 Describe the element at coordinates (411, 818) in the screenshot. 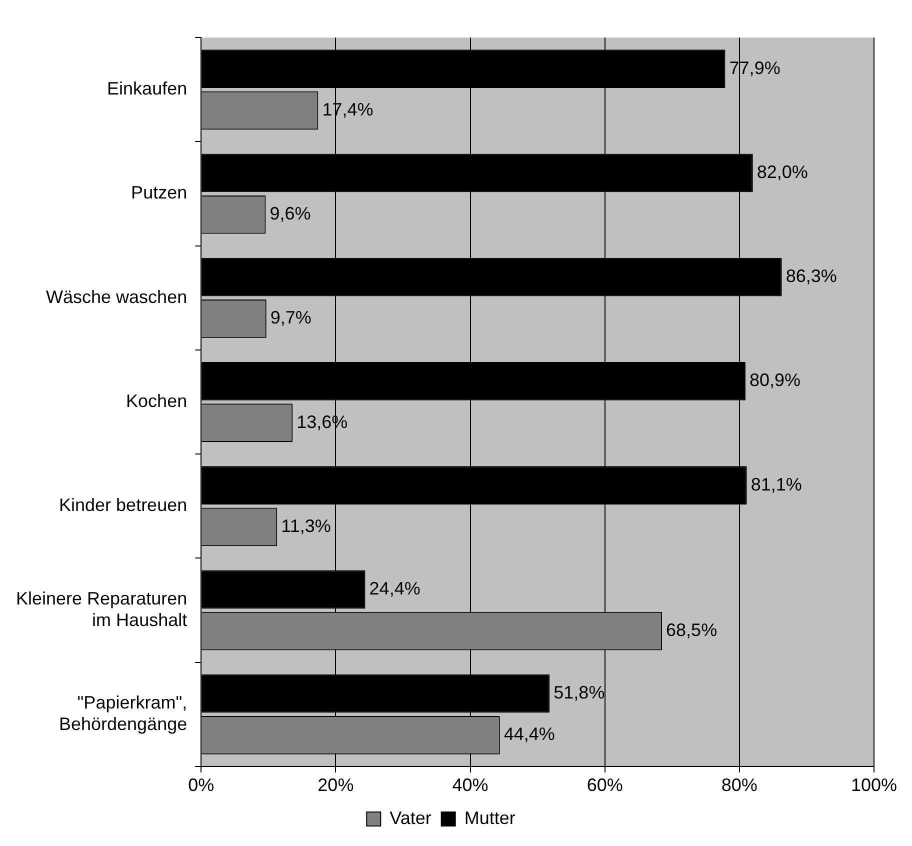

I see `legend-label: Vater` at that location.